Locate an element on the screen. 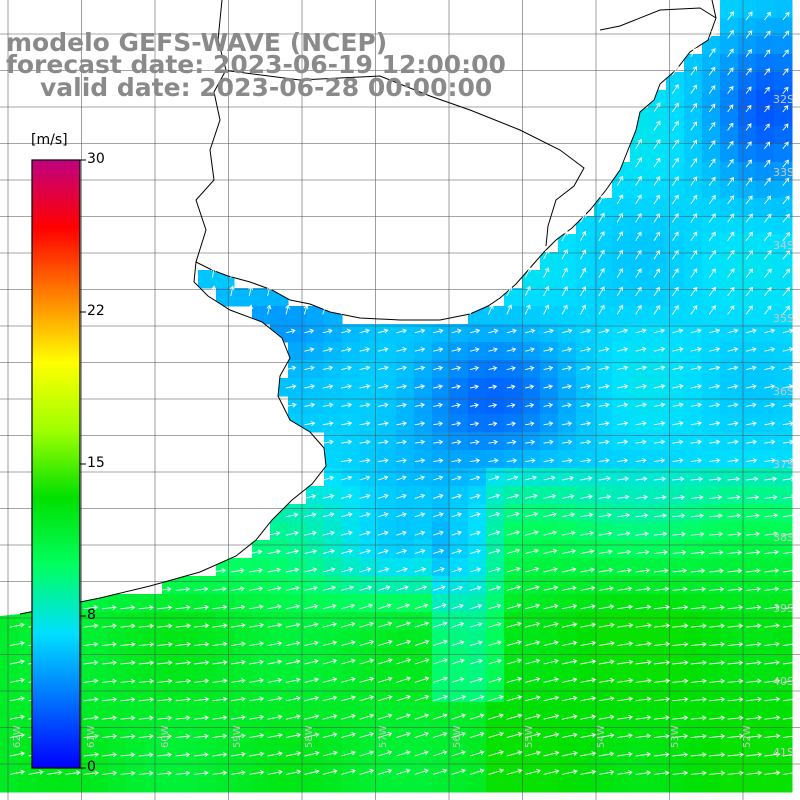 The height and width of the screenshot is (800, 800). lon-label: 55W is located at coordinates (529, 736).